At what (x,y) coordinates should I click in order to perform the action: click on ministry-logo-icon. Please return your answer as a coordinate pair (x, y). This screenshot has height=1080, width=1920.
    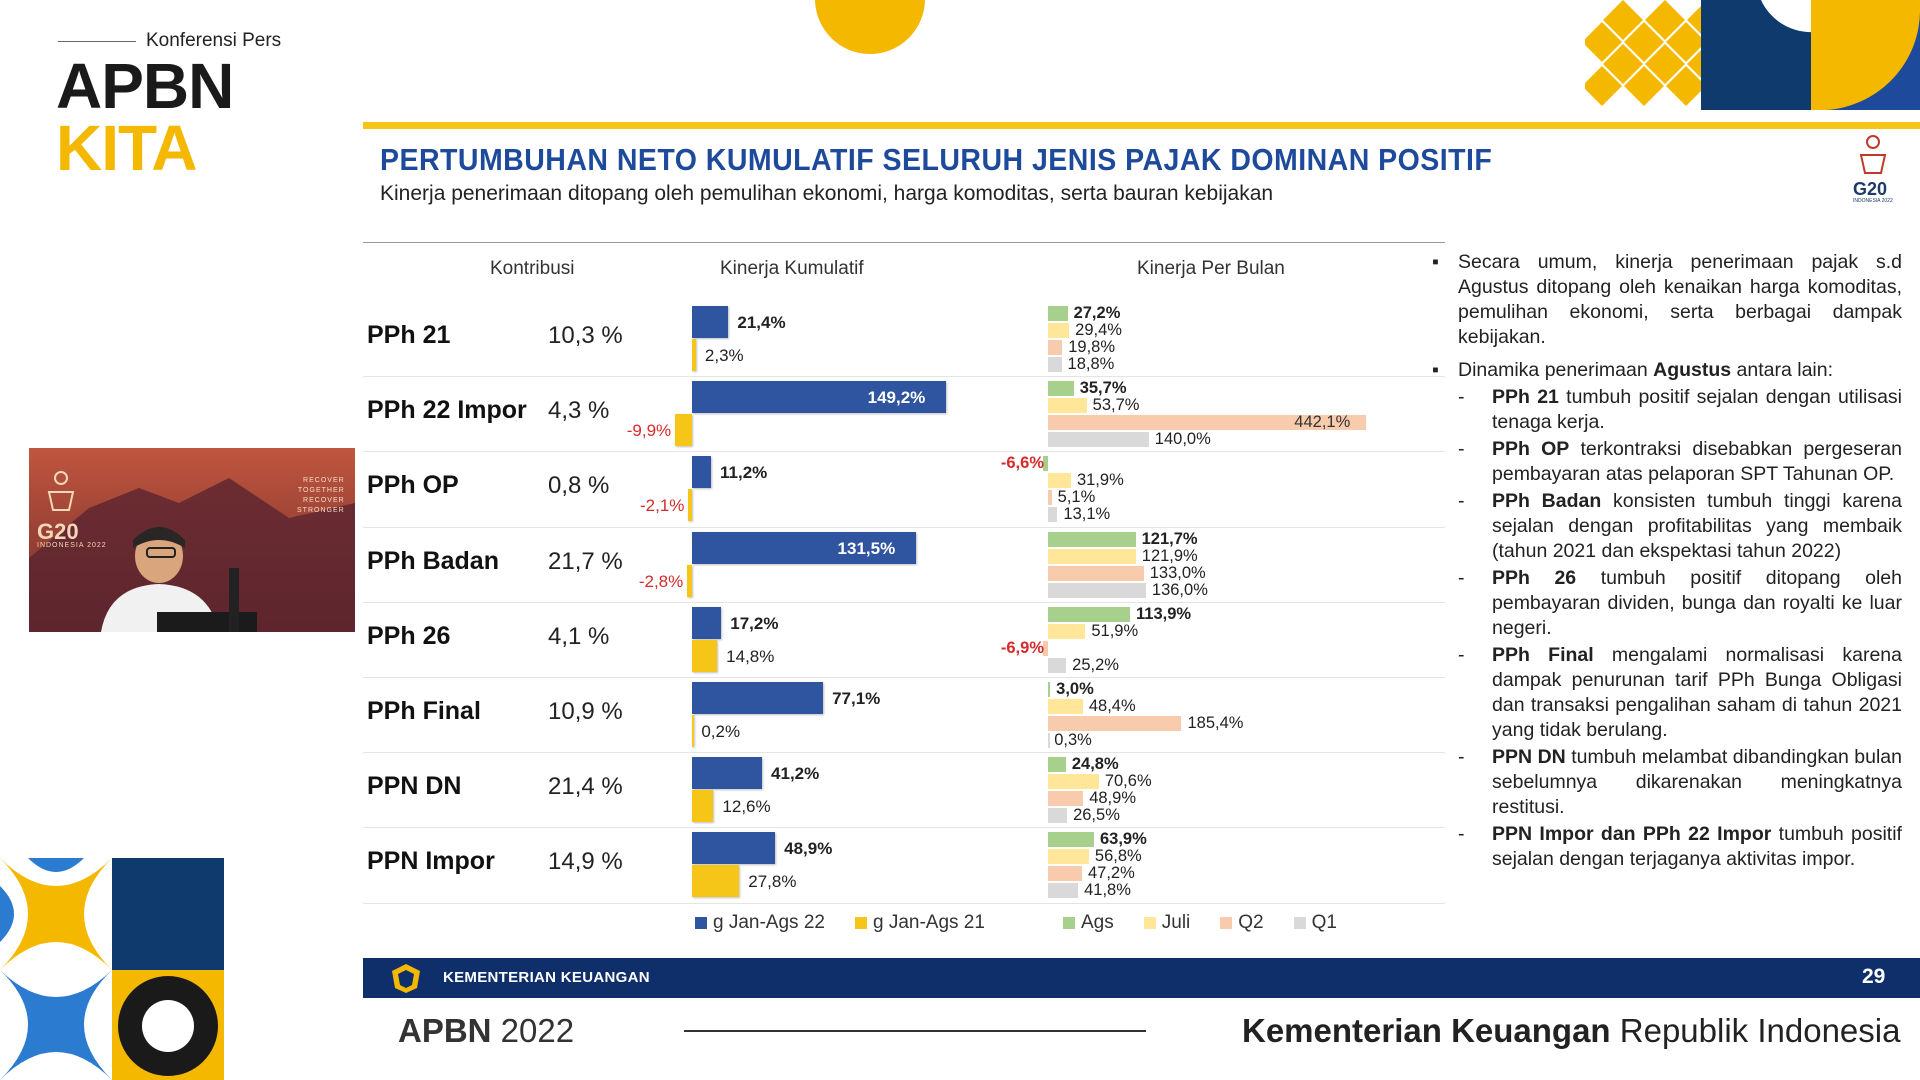
    Looking at the image, I should click on (406, 978).